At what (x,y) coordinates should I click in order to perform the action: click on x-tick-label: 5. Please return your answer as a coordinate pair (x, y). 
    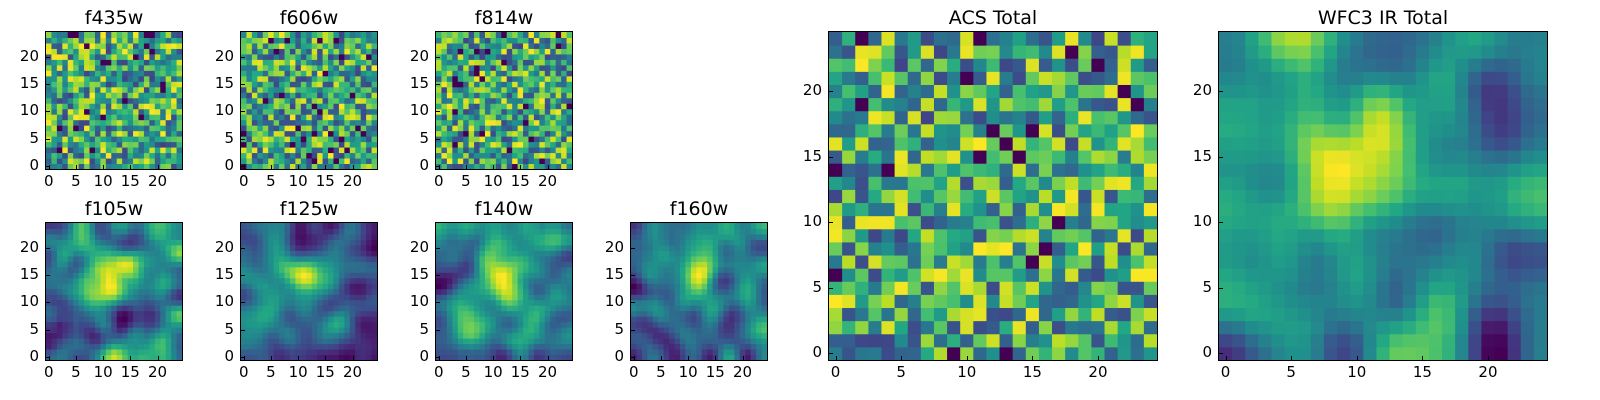
    Looking at the image, I should click on (271, 181).